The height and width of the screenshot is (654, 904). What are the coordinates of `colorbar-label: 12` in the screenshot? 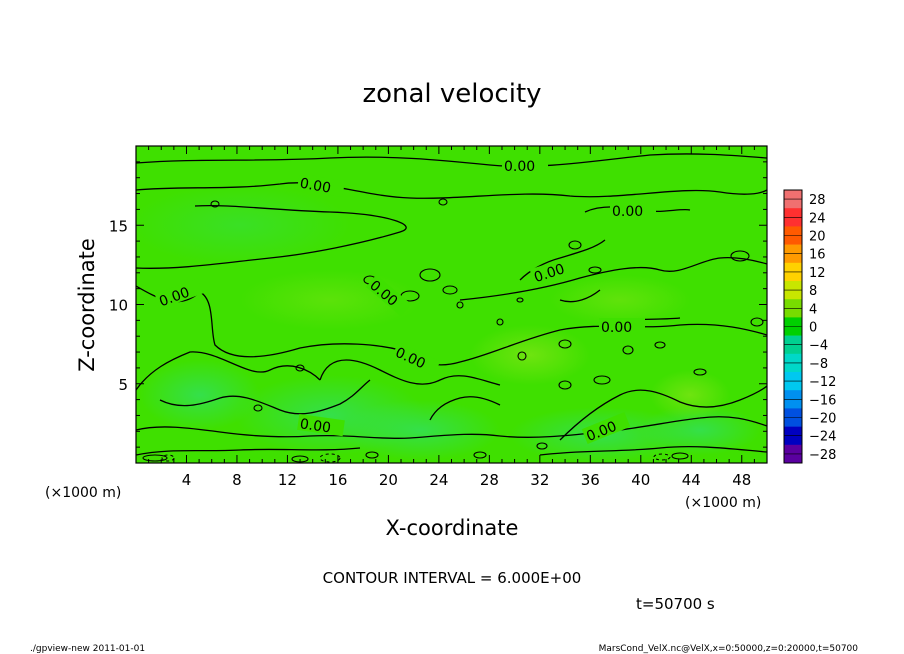 It's located at (817, 273).